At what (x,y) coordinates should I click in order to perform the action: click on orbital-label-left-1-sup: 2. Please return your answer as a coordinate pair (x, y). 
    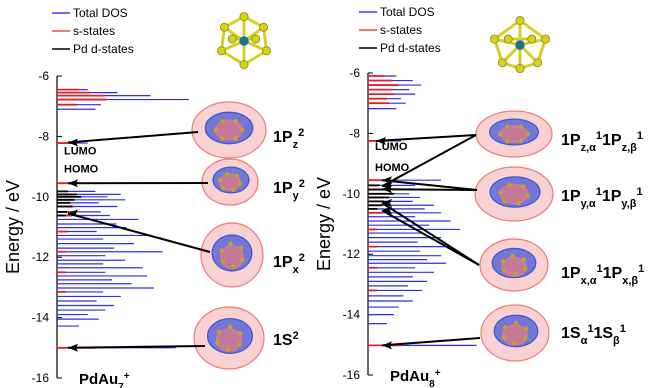
    Looking at the image, I should click on (302, 184).